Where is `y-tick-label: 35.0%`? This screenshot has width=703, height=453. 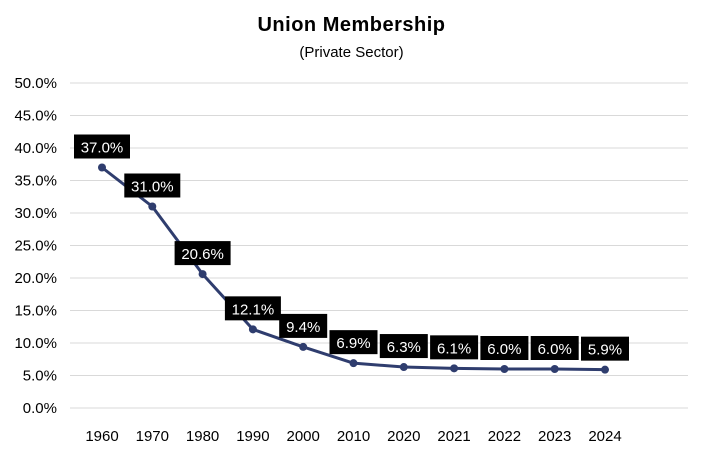 y-tick-label: 35.0% is located at coordinates (35, 181).